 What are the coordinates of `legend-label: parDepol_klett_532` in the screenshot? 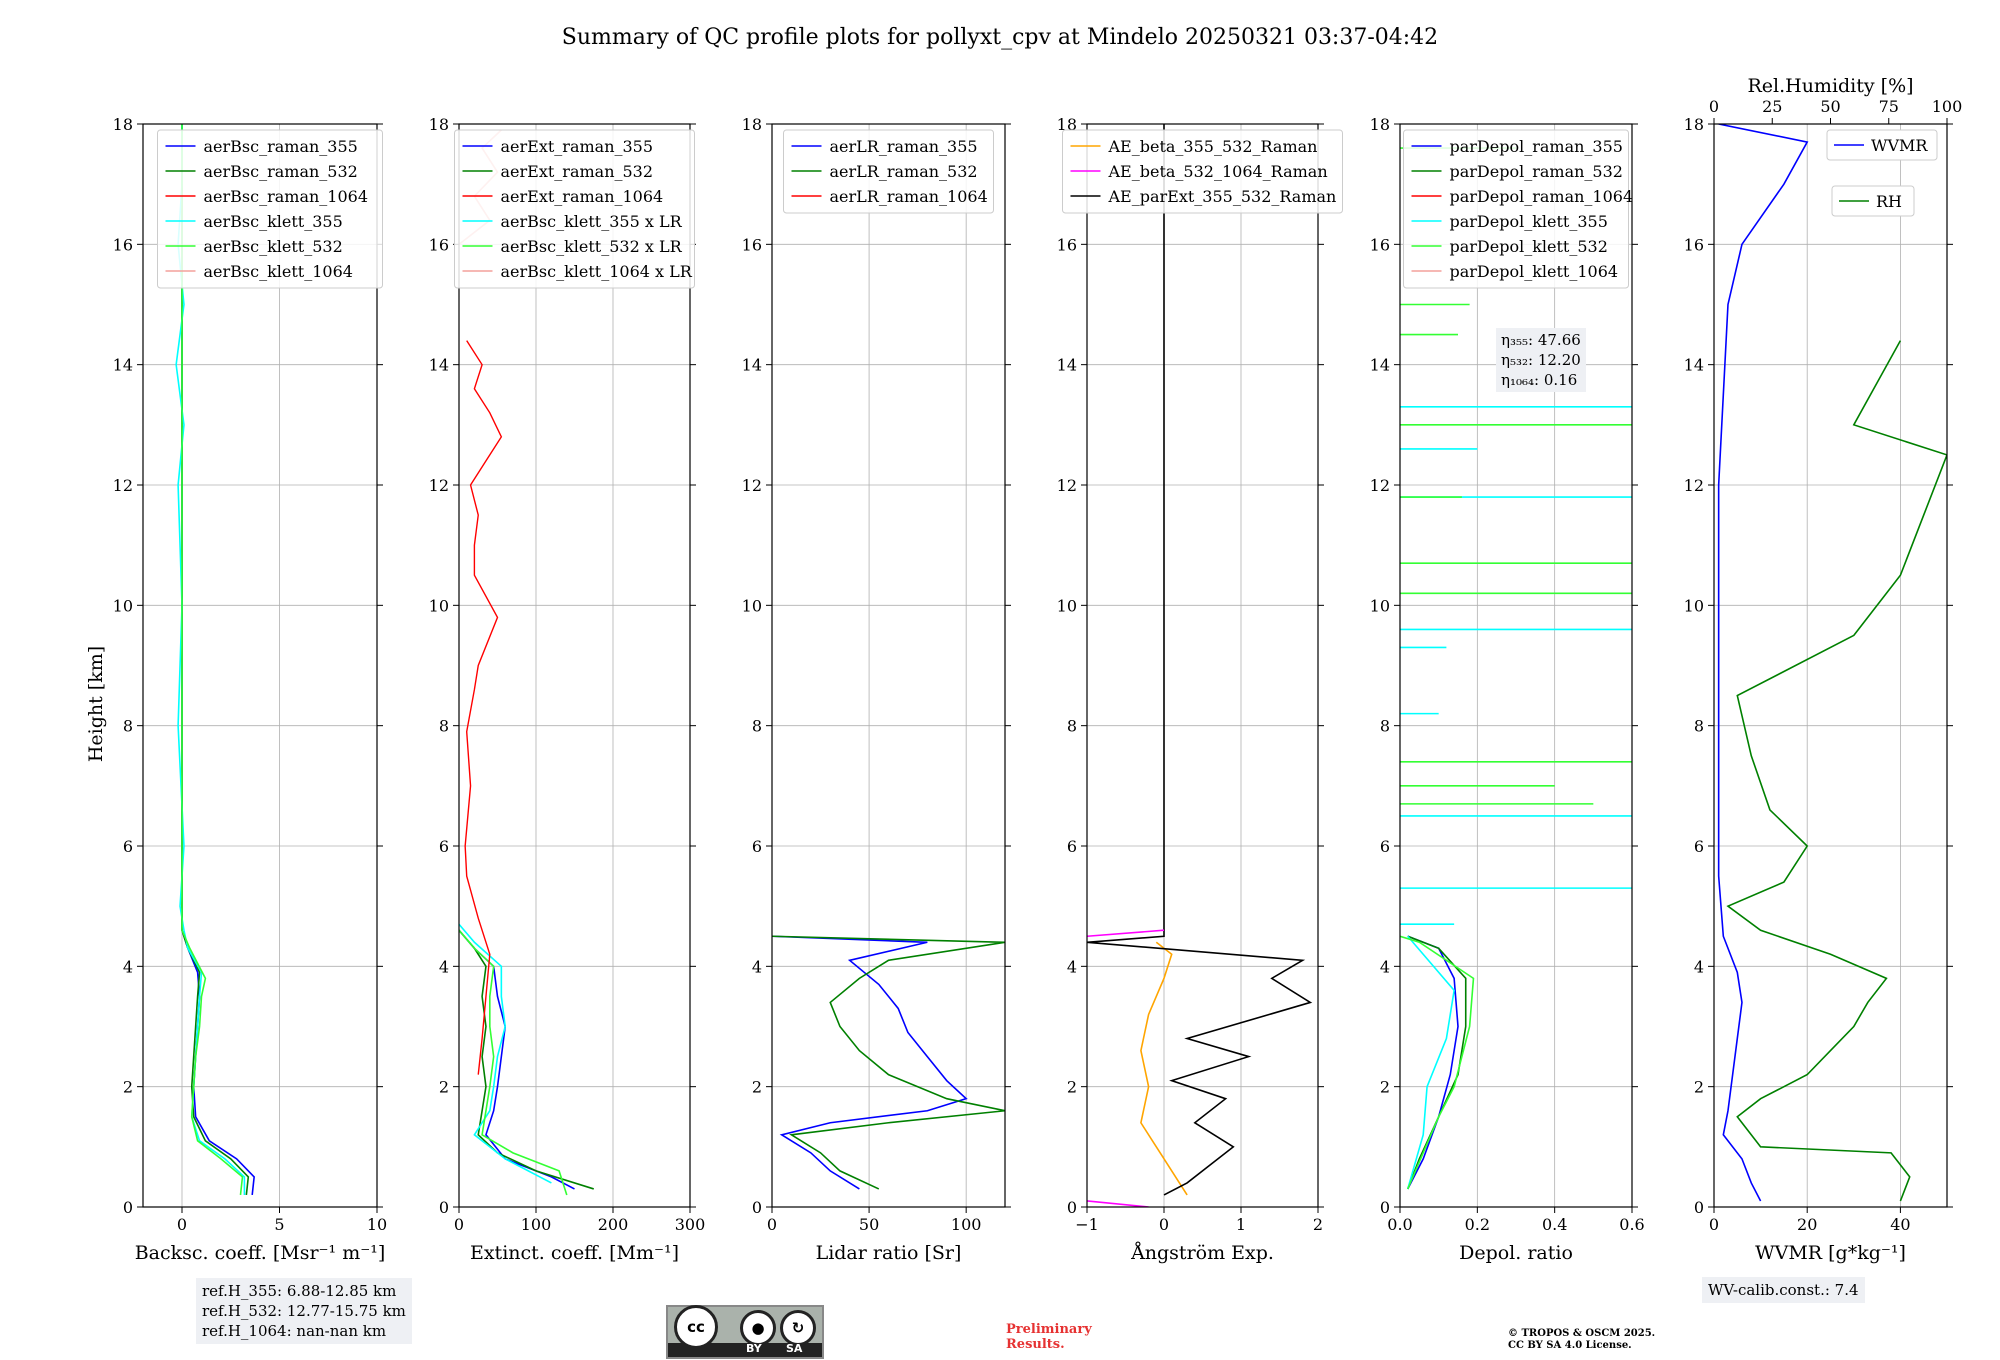 It's located at (1529, 246).